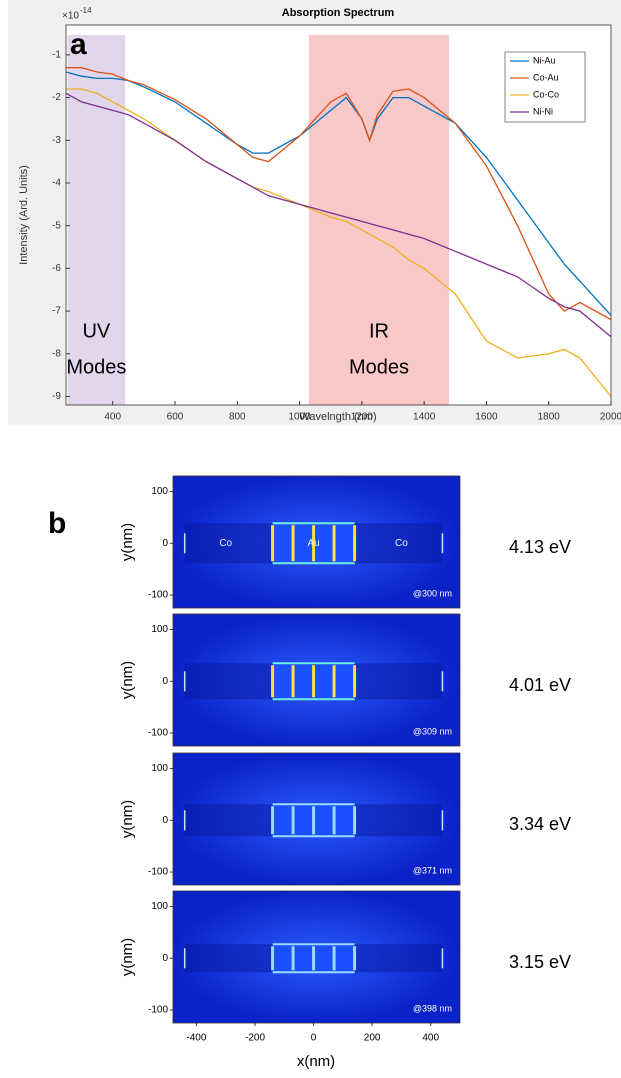 The width and height of the screenshot is (621, 1078). What do you see at coordinates (486, 417) in the screenshot?
I see `x-tick-label: 1600` at bounding box center [486, 417].